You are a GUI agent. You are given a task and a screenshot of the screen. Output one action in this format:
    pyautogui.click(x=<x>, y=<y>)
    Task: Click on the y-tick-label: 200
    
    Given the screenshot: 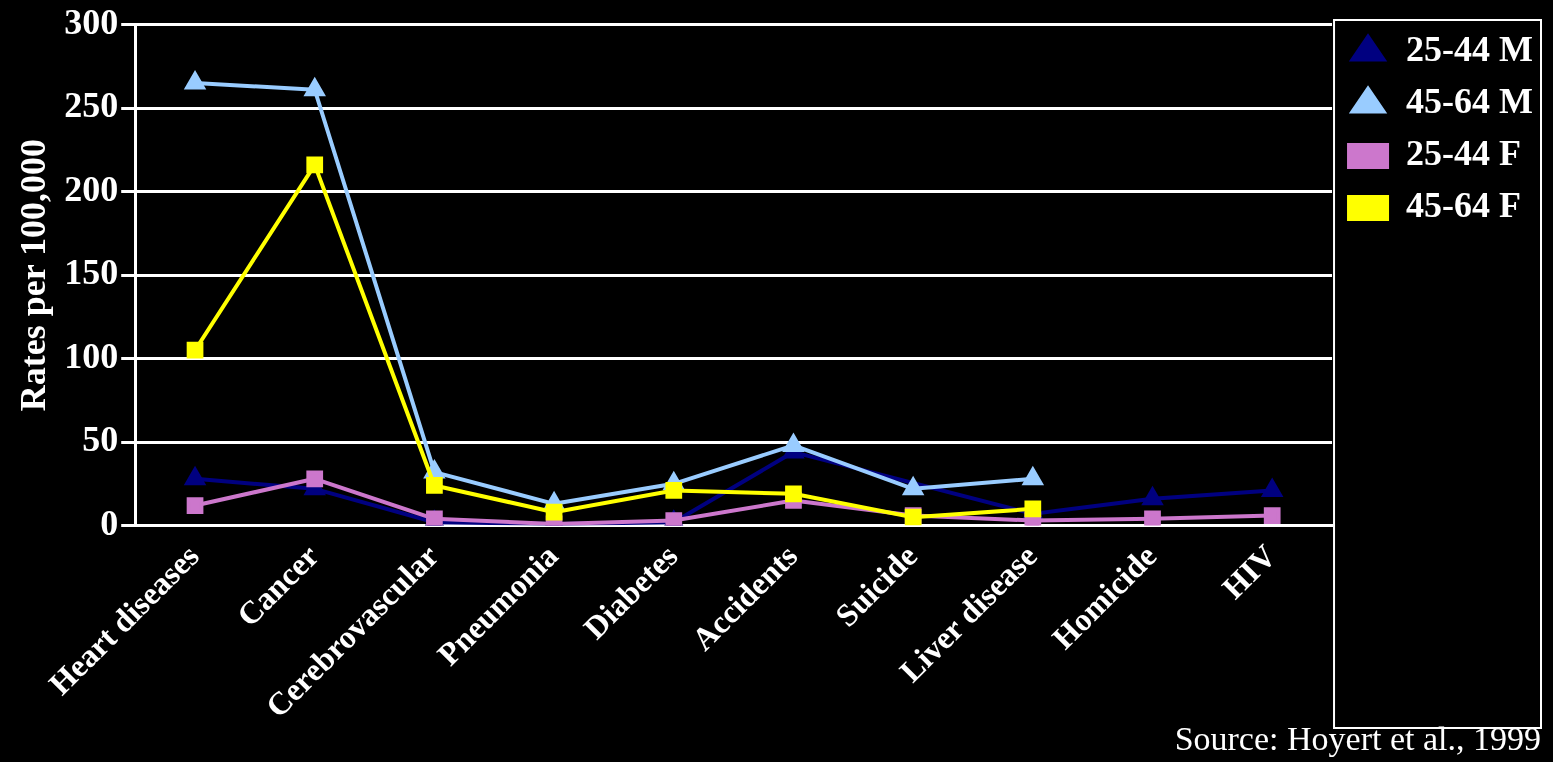 What is the action you would take?
    pyautogui.click(x=91, y=188)
    